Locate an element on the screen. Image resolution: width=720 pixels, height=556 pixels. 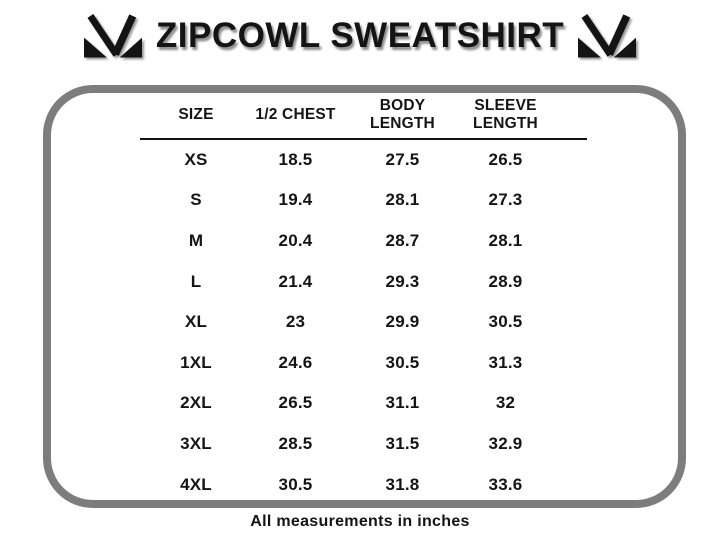
cell-body: 31.1 is located at coordinates (402, 403).